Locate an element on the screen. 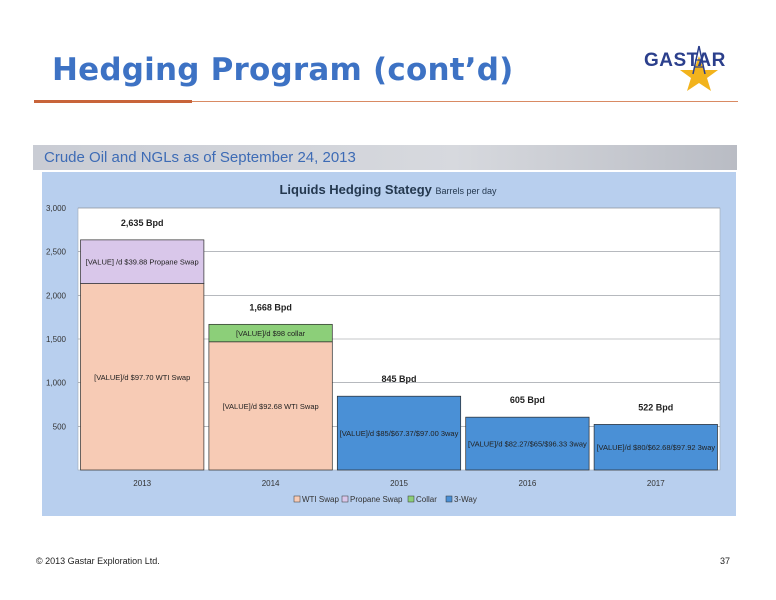 Image resolution: width=776 pixels, height=600 pixels. title-underline-accent is located at coordinates (113, 101).